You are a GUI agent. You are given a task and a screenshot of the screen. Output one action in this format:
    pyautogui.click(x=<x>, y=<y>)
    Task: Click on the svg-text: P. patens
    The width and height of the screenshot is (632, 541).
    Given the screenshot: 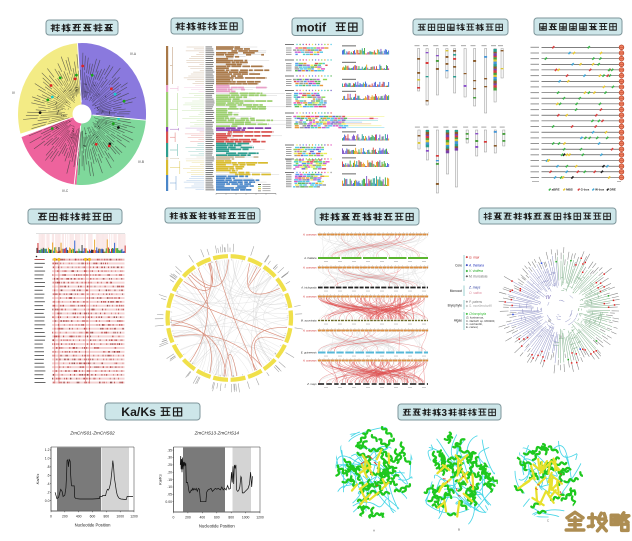 What is the action you would take?
    pyautogui.click(x=475, y=302)
    